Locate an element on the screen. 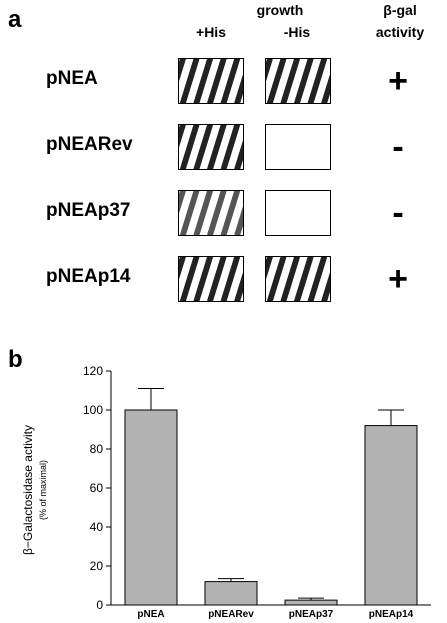  minus-his-header: -His is located at coordinates (297, 32).